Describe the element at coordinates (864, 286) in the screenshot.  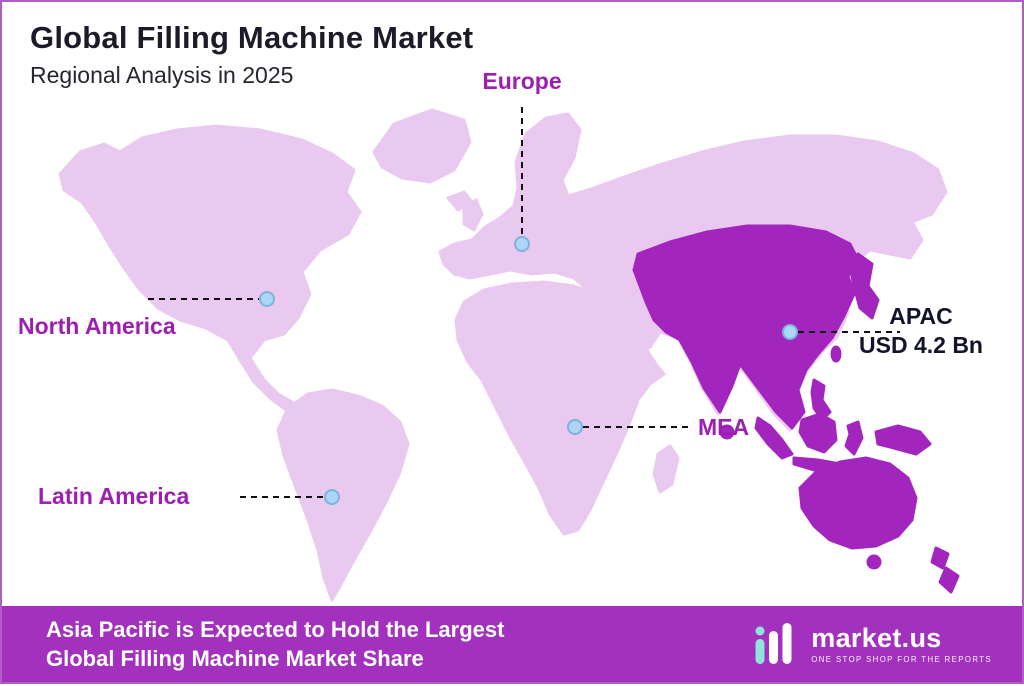
I see `land-japan` at that location.